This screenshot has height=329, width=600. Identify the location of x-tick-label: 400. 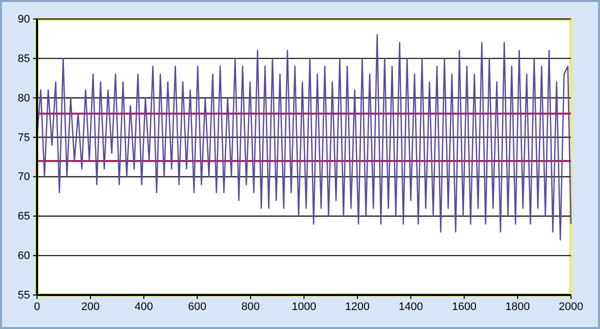
(143, 306).